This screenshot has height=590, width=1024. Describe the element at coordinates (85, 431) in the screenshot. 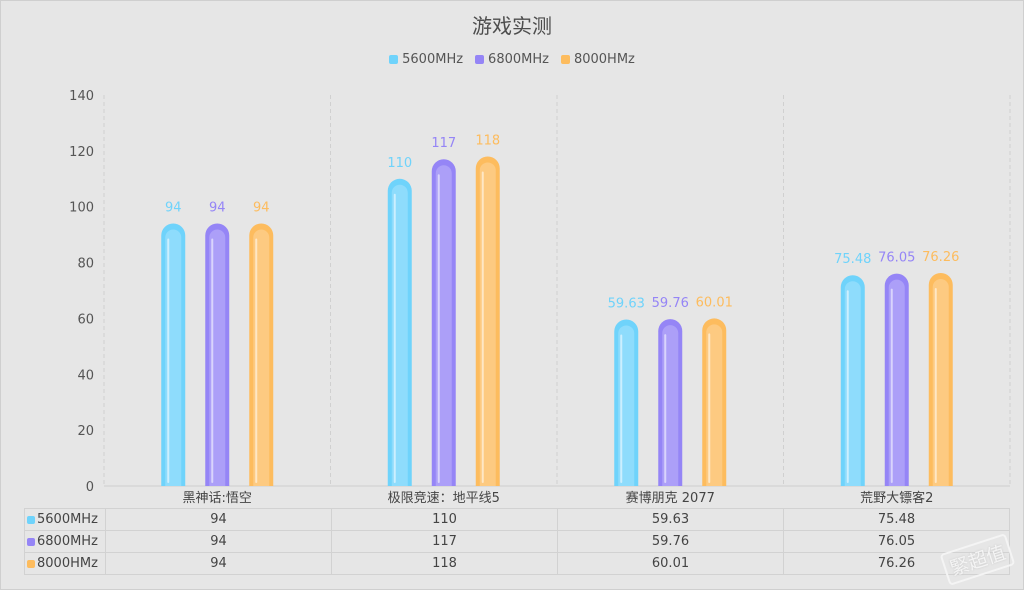

I see `y-tick-label: 20` at that location.